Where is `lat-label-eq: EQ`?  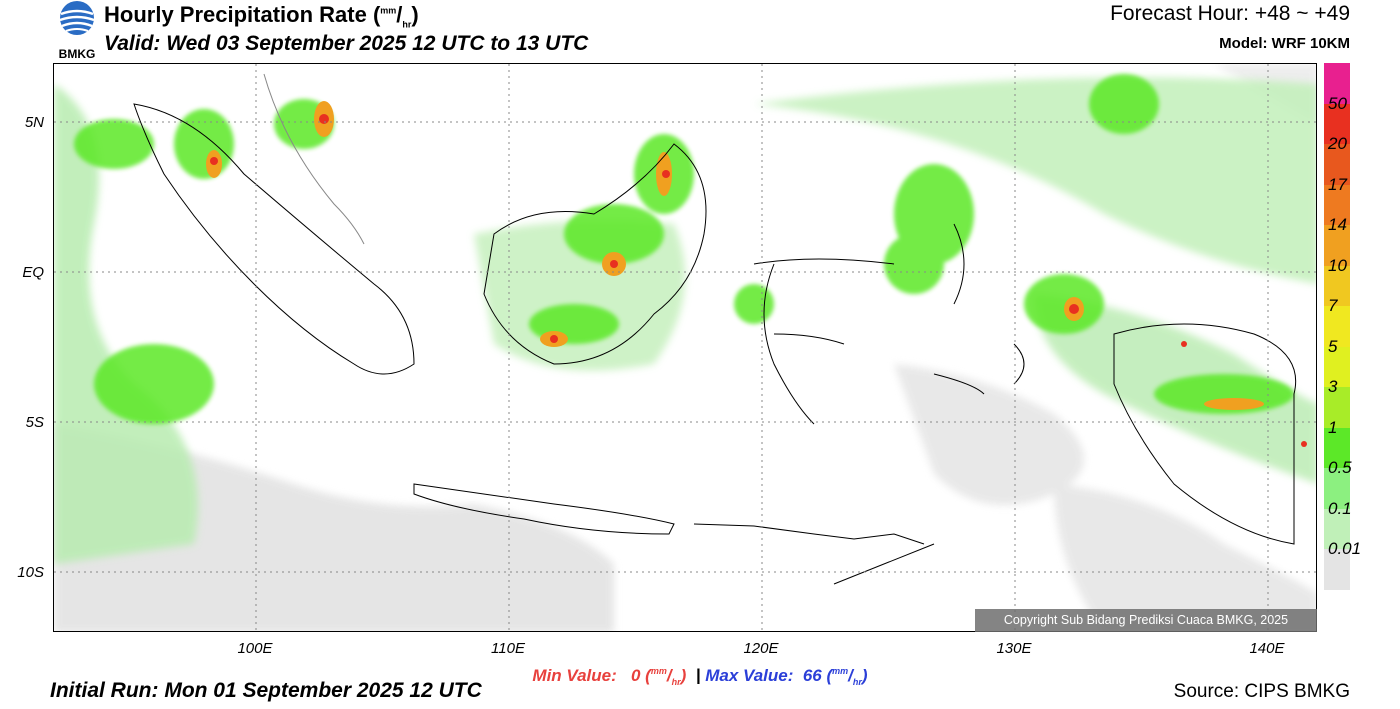 lat-label-eq: EQ is located at coordinates (33, 272).